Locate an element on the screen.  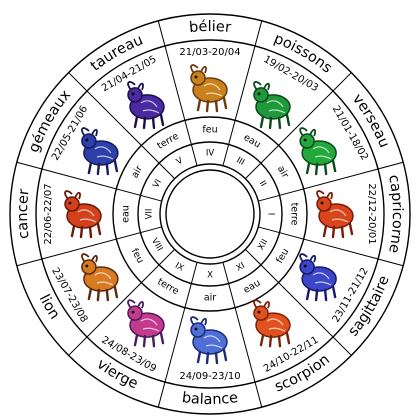
sign-numeral-scorpion: XI is located at coordinates (241, 267).